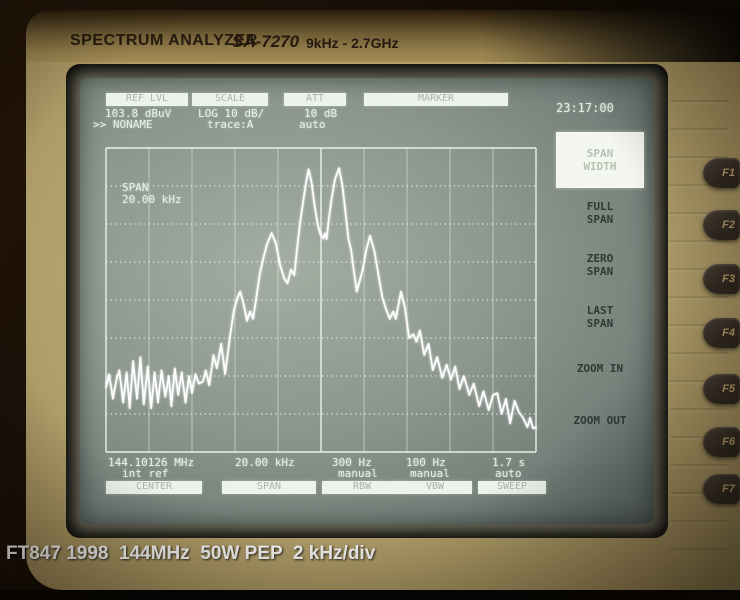 The image size is (740, 600). Describe the element at coordinates (352, 43) in the screenshot. I see `device-frequency-range-label: 9kHz - 2.7GHz` at that location.